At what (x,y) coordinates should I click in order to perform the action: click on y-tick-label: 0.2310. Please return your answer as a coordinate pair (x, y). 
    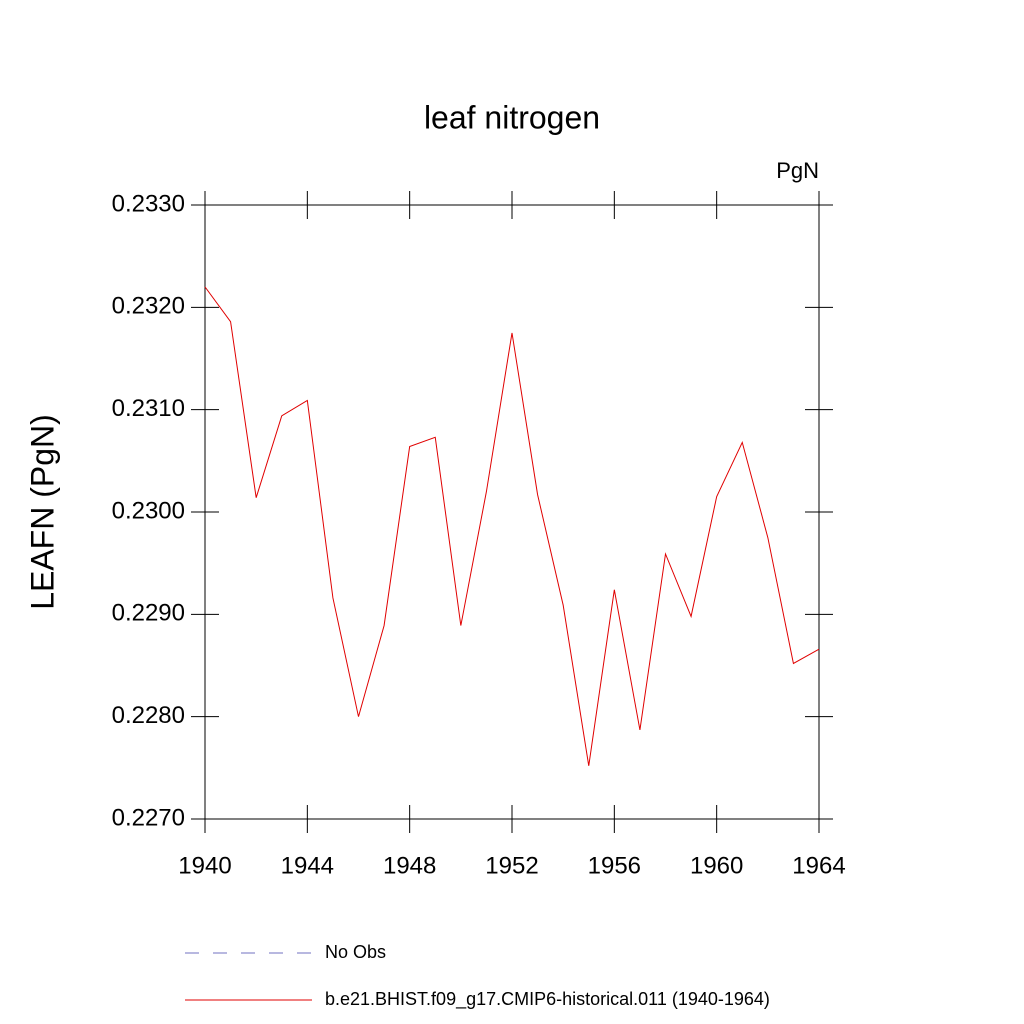
    Looking at the image, I should click on (148, 408).